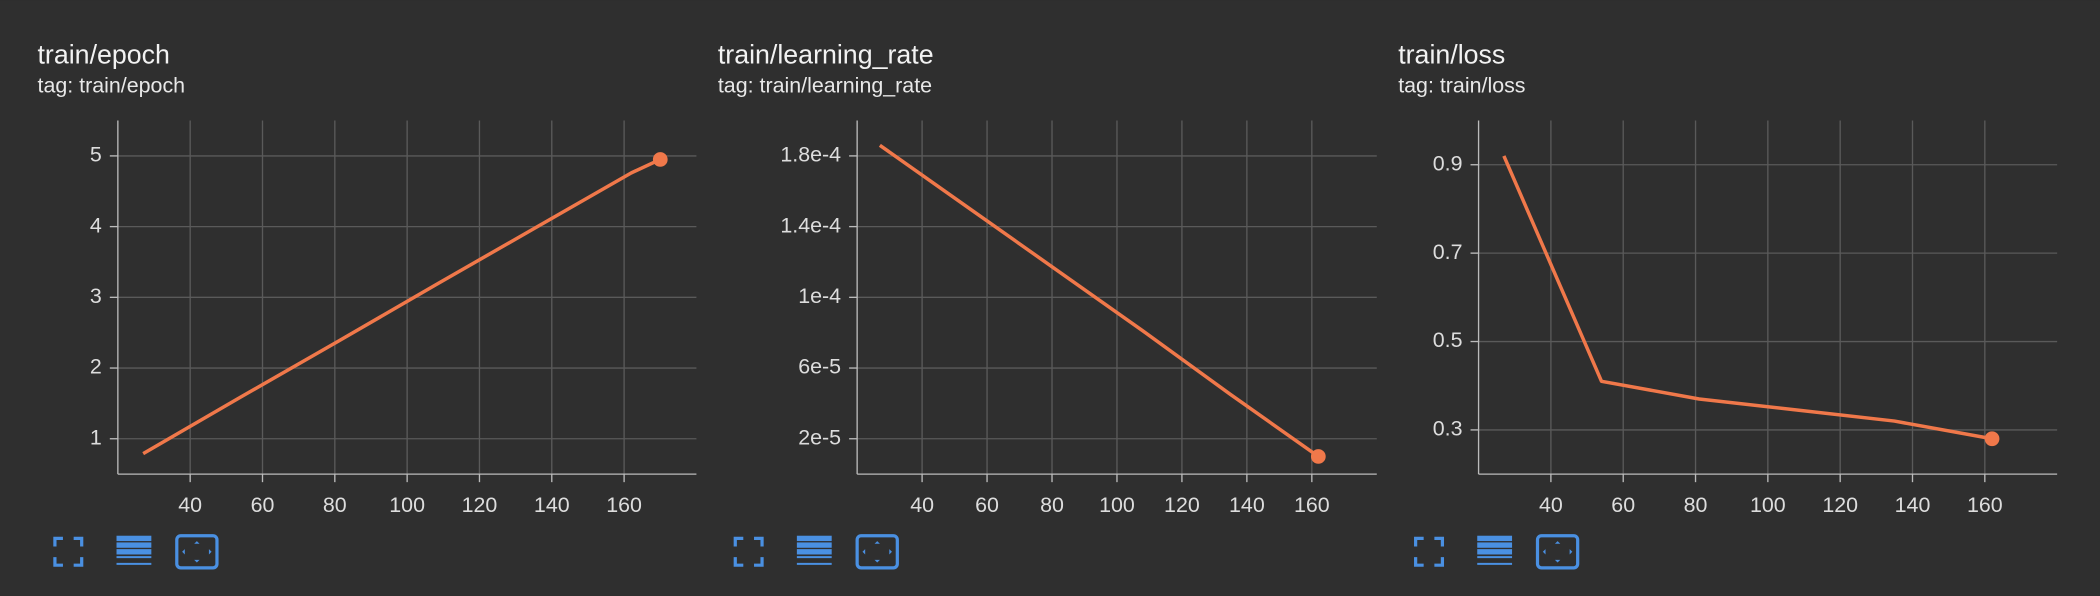 This screenshot has width=2100, height=596. I want to click on y-tick-label: 5, so click(96, 155).